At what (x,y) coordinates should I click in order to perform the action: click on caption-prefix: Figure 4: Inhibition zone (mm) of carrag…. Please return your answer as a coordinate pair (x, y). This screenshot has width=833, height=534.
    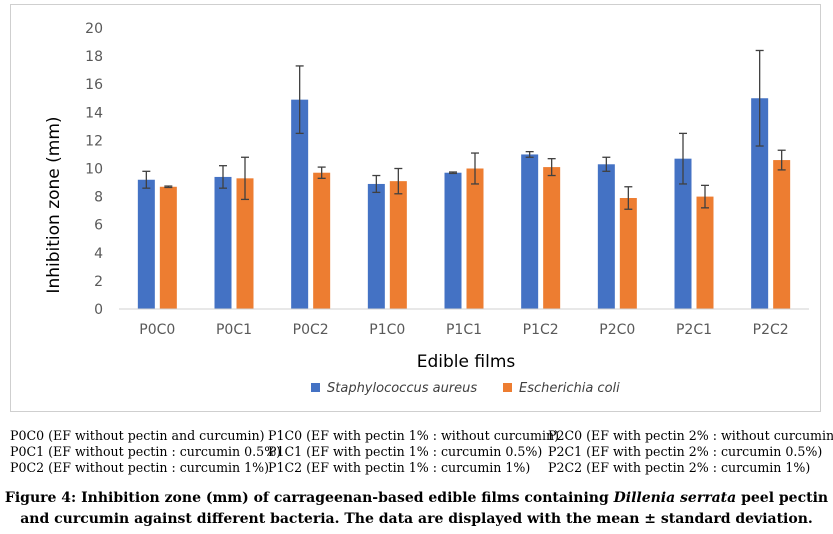
    Looking at the image, I should click on (309, 498).